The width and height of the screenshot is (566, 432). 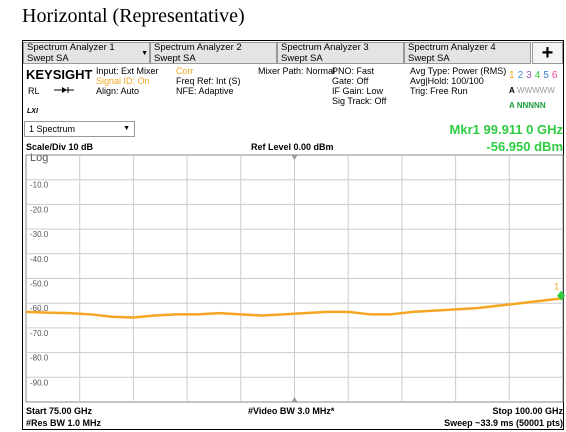 What do you see at coordinates (39, 358) in the screenshot?
I see `y-tick-label: -80.0` at bounding box center [39, 358].